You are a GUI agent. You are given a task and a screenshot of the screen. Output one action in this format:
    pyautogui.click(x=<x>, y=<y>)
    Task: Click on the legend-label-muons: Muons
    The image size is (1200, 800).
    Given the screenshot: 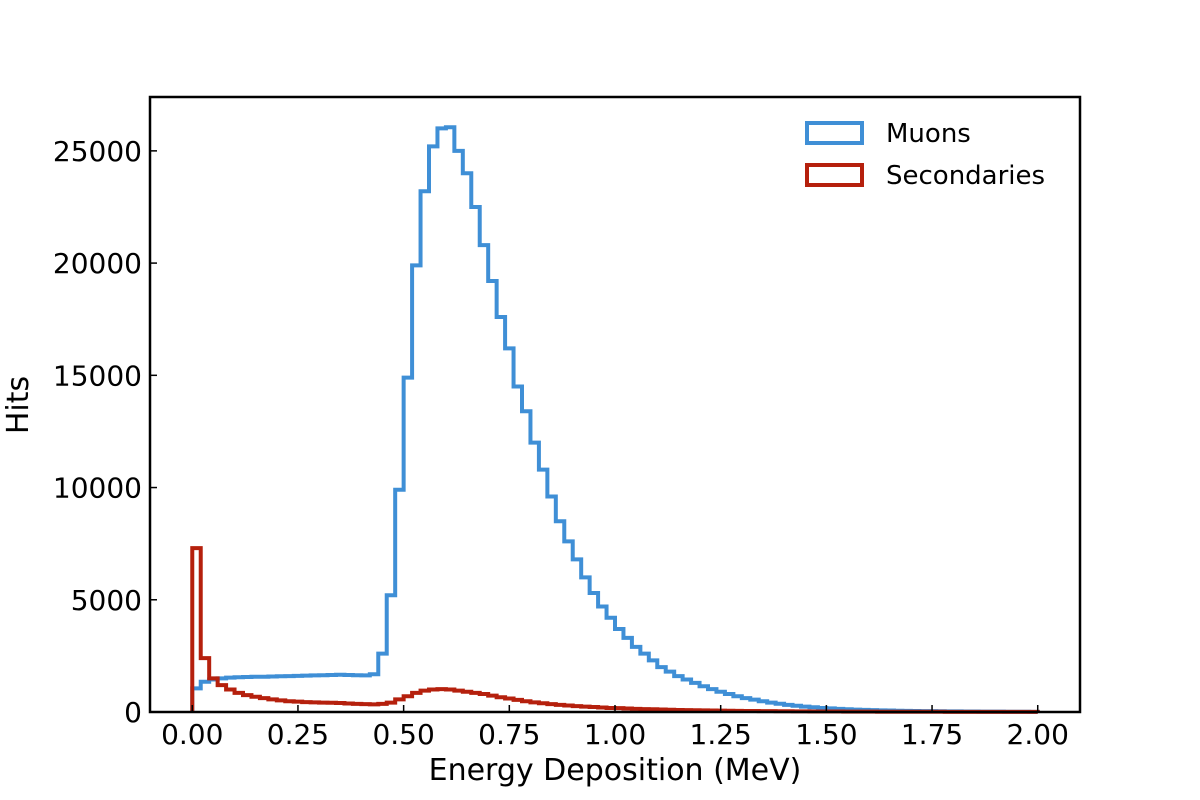 What is the action you would take?
    pyautogui.click(x=928, y=134)
    